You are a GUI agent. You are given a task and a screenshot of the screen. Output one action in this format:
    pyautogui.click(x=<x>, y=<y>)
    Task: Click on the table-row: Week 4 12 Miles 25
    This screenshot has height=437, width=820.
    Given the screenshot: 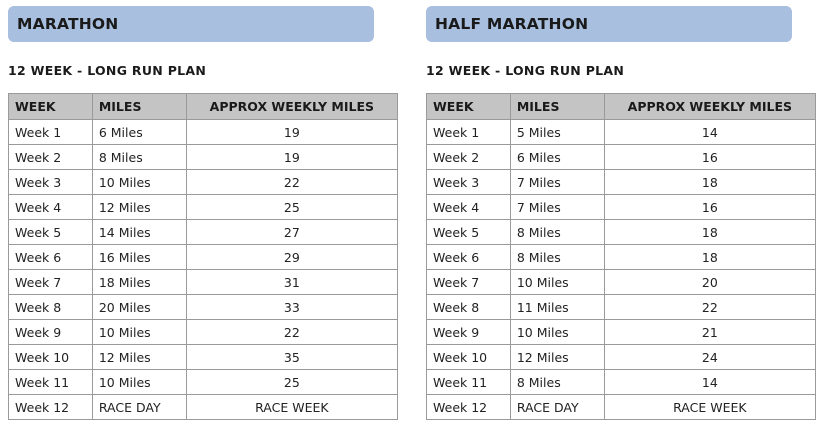 What is the action you would take?
    pyautogui.click(x=203, y=207)
    